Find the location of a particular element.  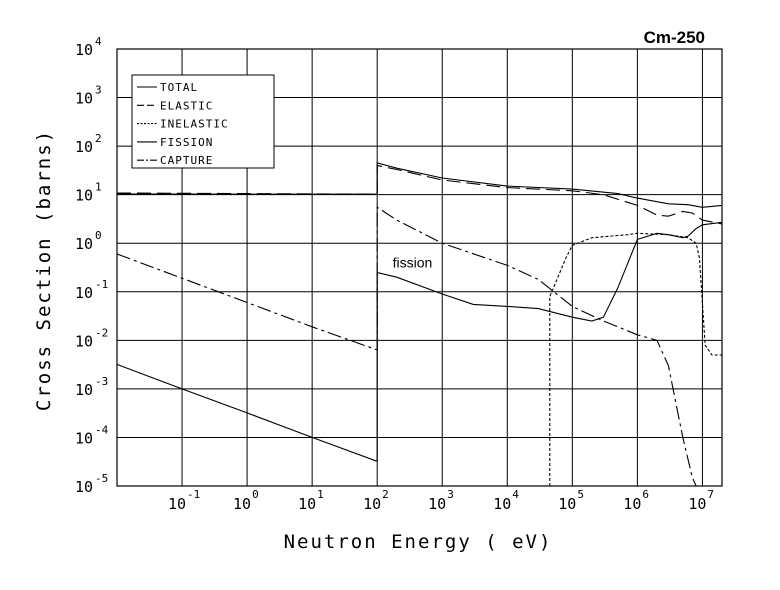

legend: TOTAL ELASTIC INELASTIC FISSION CAPTURE is located at coordinates (203, 121).